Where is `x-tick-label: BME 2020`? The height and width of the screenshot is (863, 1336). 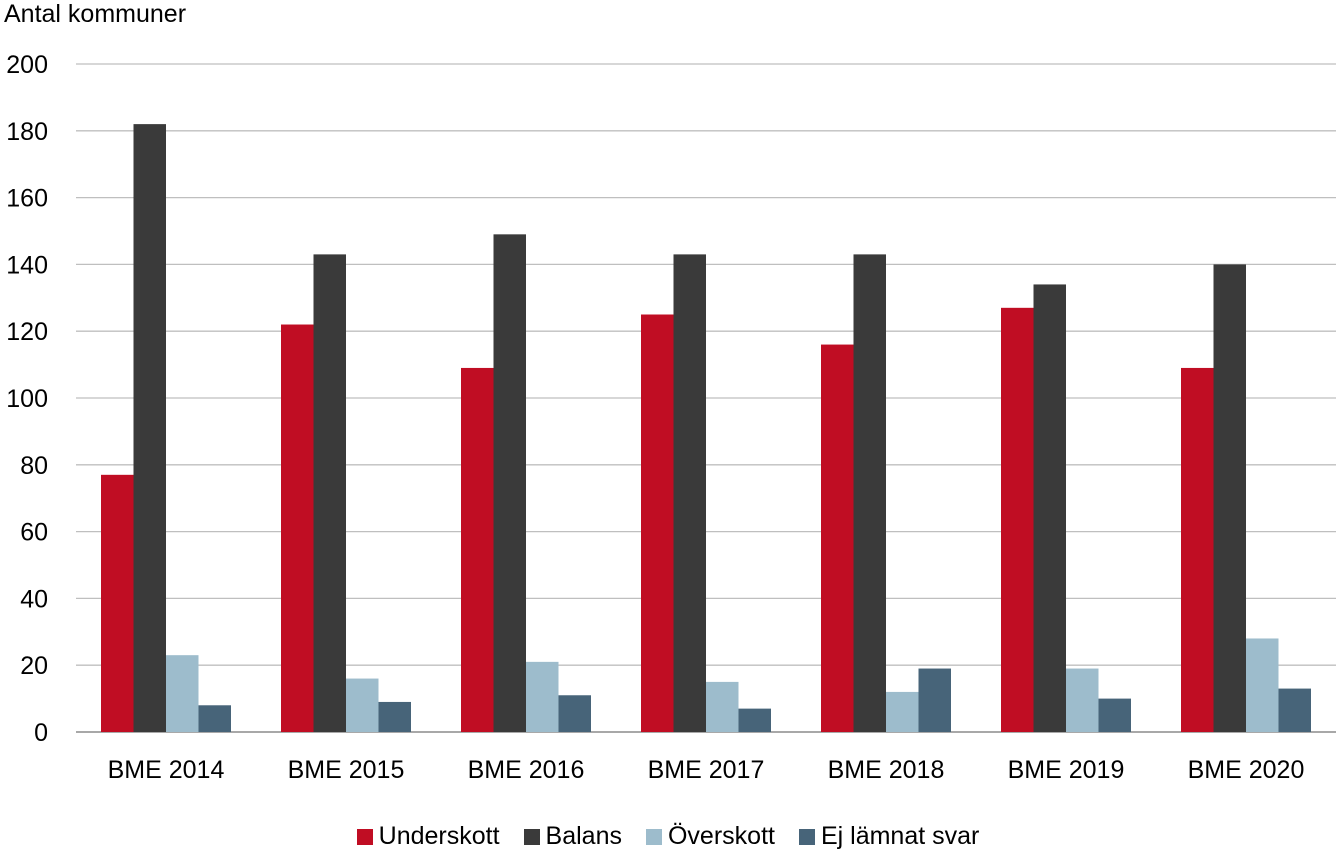 x-tick-label: BME 2020 is located at coordinates (1246, 770).